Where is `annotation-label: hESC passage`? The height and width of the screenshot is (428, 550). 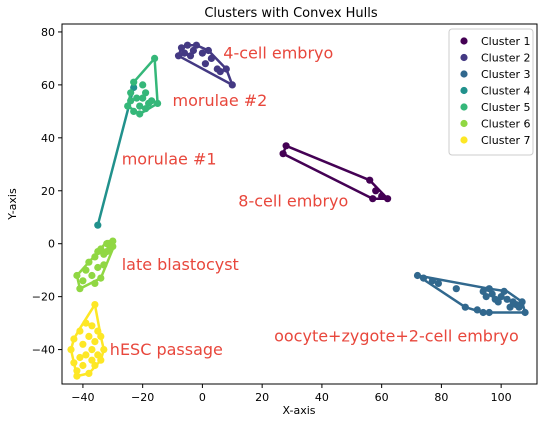
annotation-label: hESC passage is located at coordinates (166, 349).